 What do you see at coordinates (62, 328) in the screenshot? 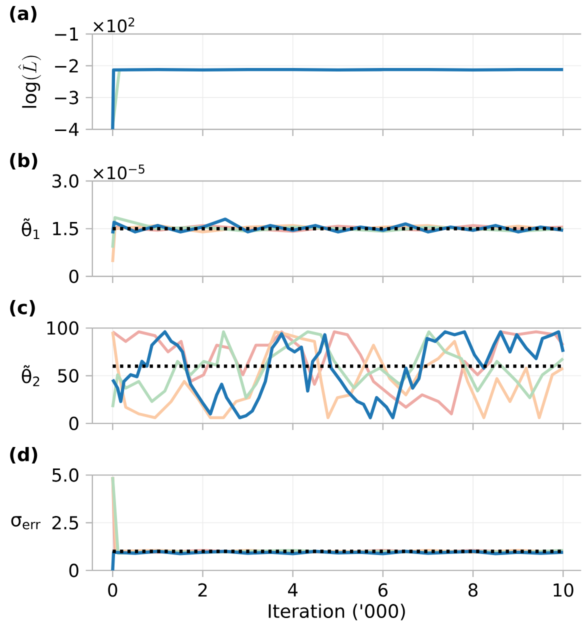
I see `y-tick-label: 100` at bounding box center [62, 328].